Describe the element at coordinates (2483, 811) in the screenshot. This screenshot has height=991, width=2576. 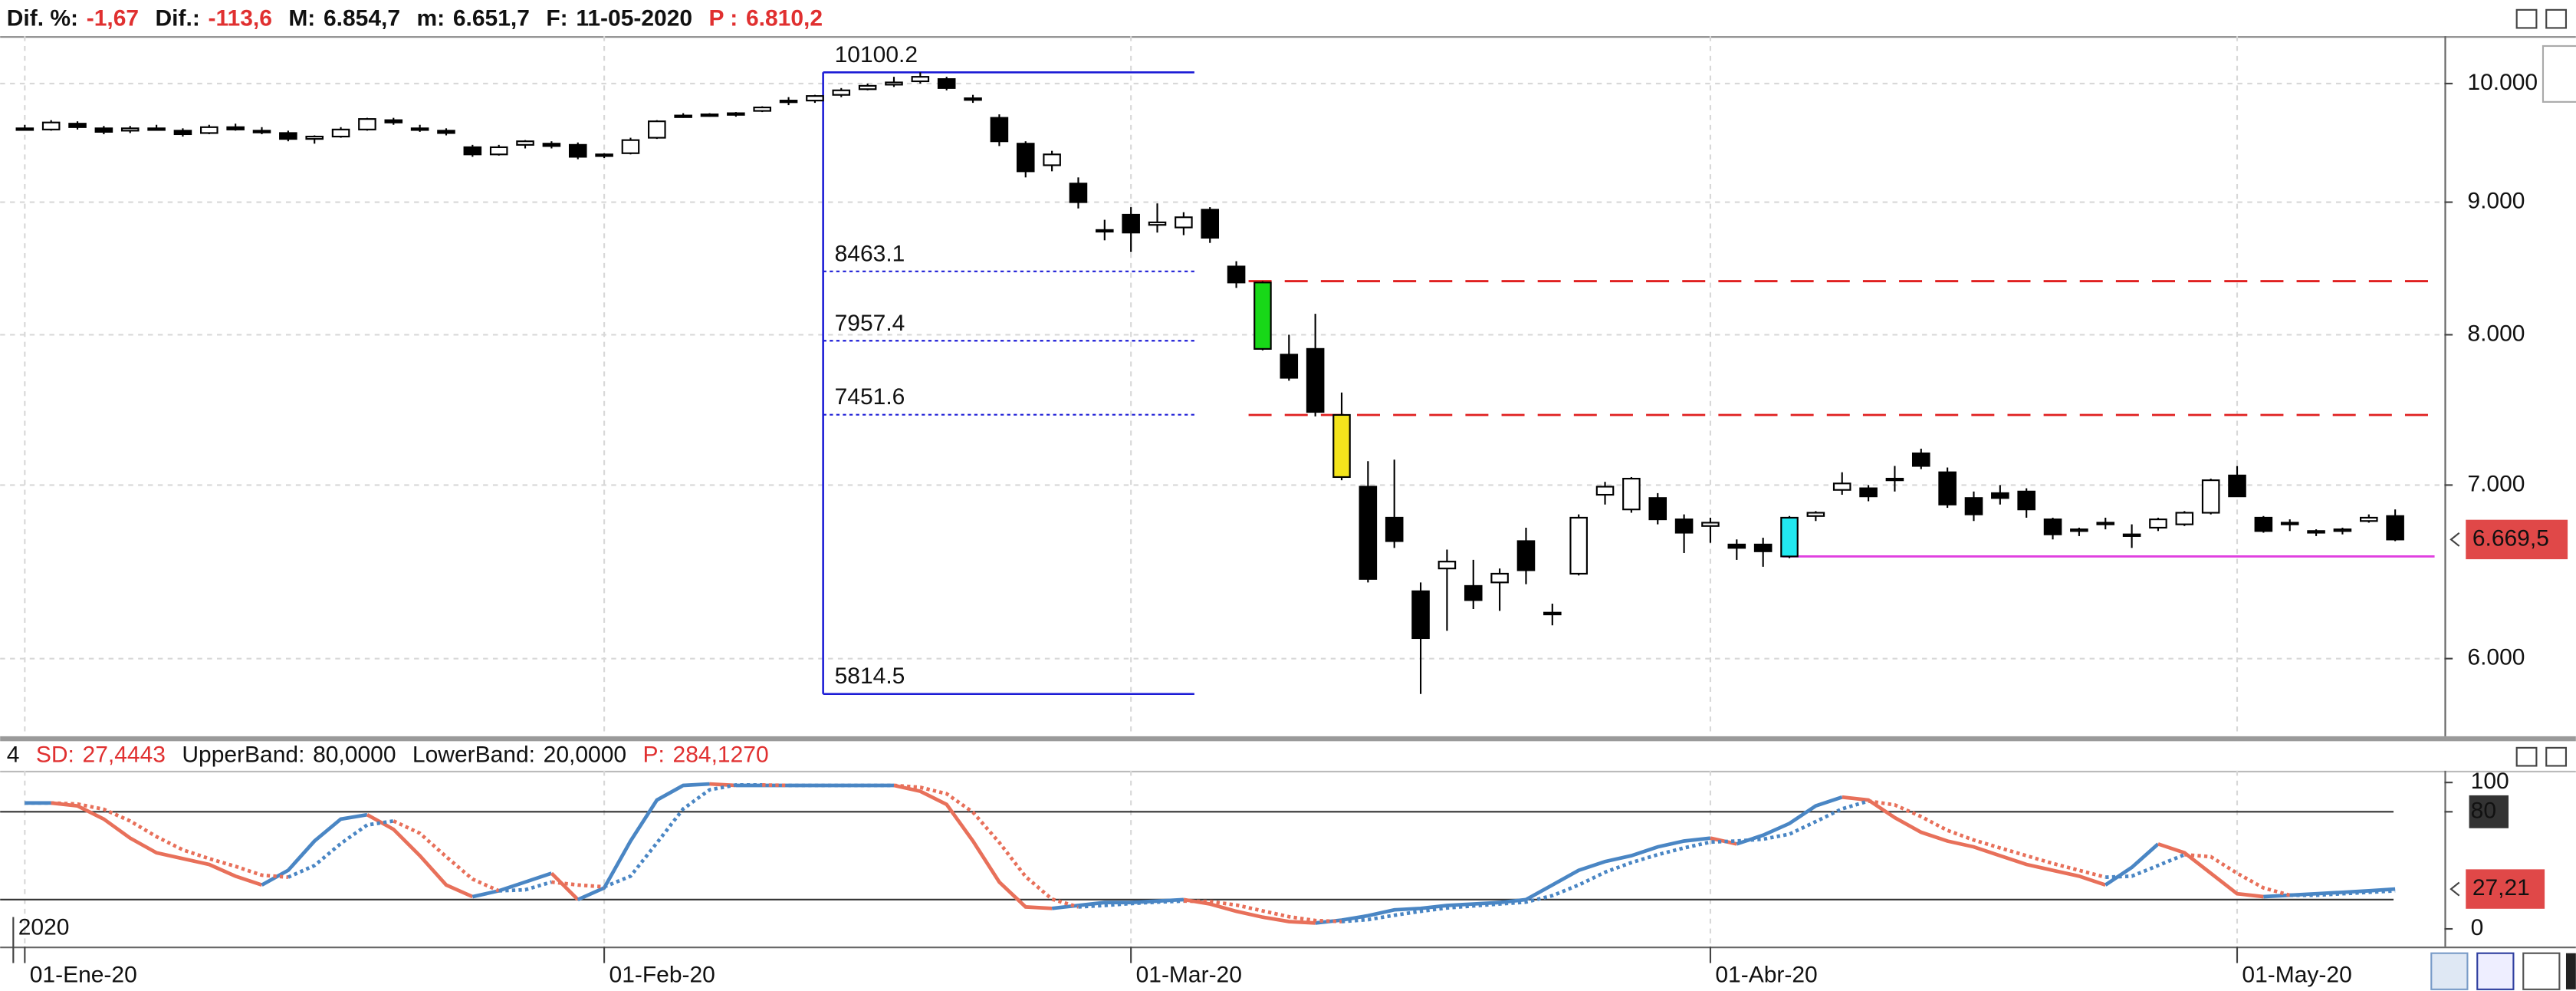
I see `y-tick-label: 80` at that location.